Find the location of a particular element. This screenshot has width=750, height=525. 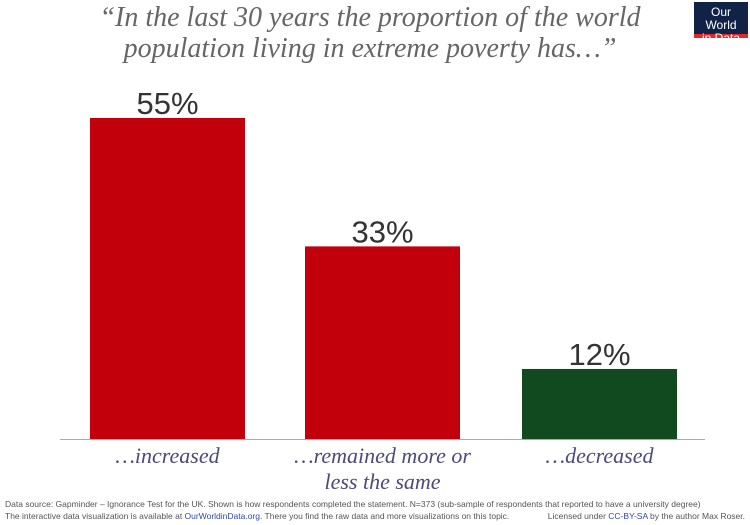

data-label: 12% is located at coordinates (599, 354).